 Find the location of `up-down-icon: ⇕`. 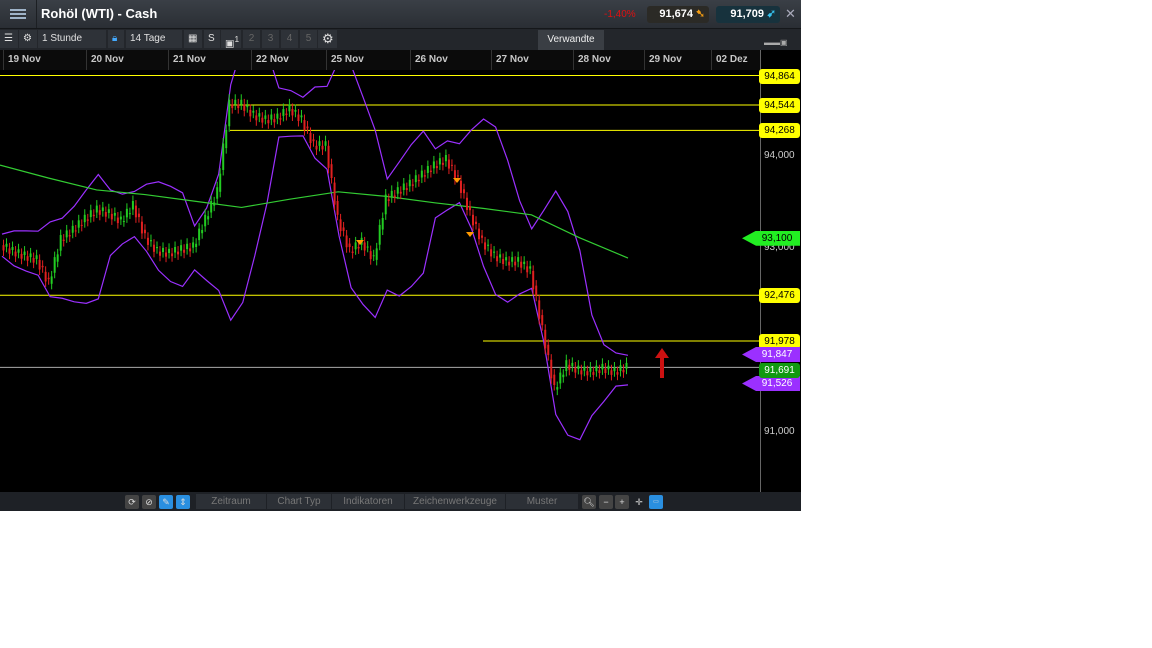

up-down-icon: ⇕ is located at coordinates (183, 502).